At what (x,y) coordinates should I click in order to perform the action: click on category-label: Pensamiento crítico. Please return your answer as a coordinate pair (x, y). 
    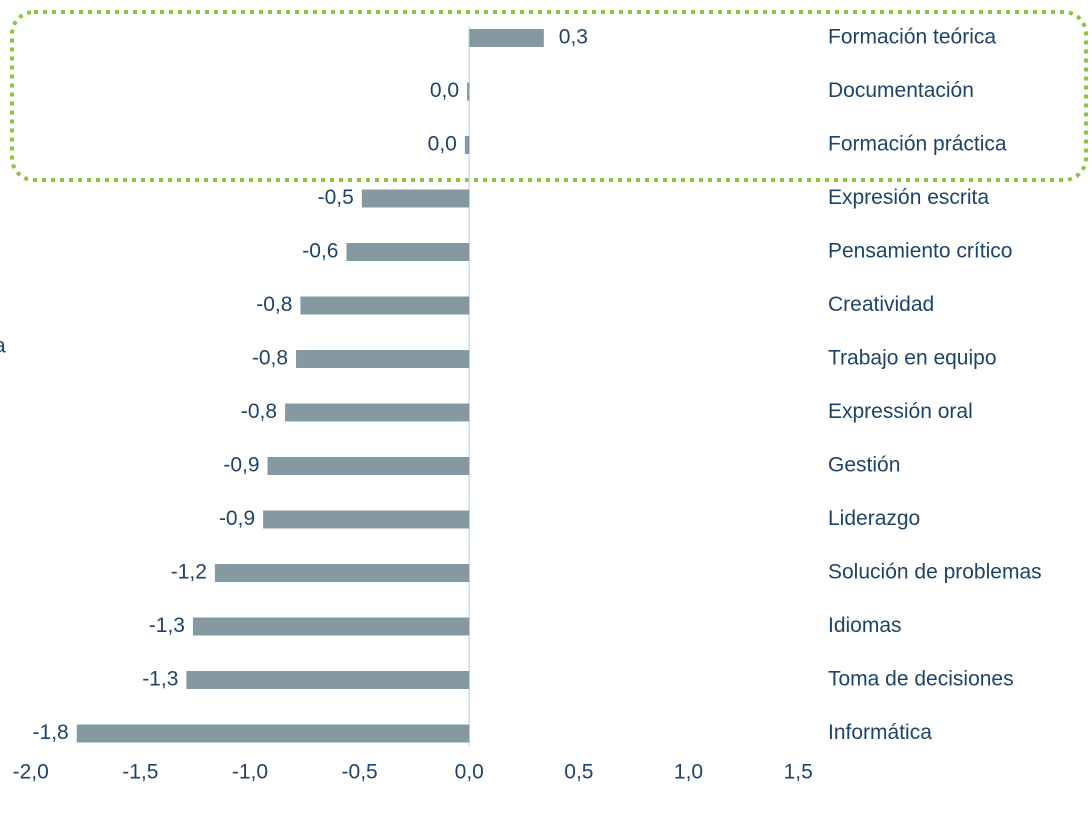
    Looking at the image, I should click on (920, 251).